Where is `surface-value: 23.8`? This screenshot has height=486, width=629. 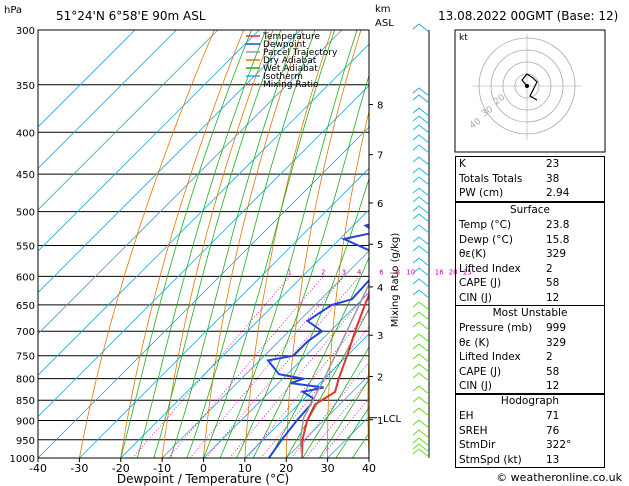 surface-value: 23.8 is located at coordinates (558, 225).